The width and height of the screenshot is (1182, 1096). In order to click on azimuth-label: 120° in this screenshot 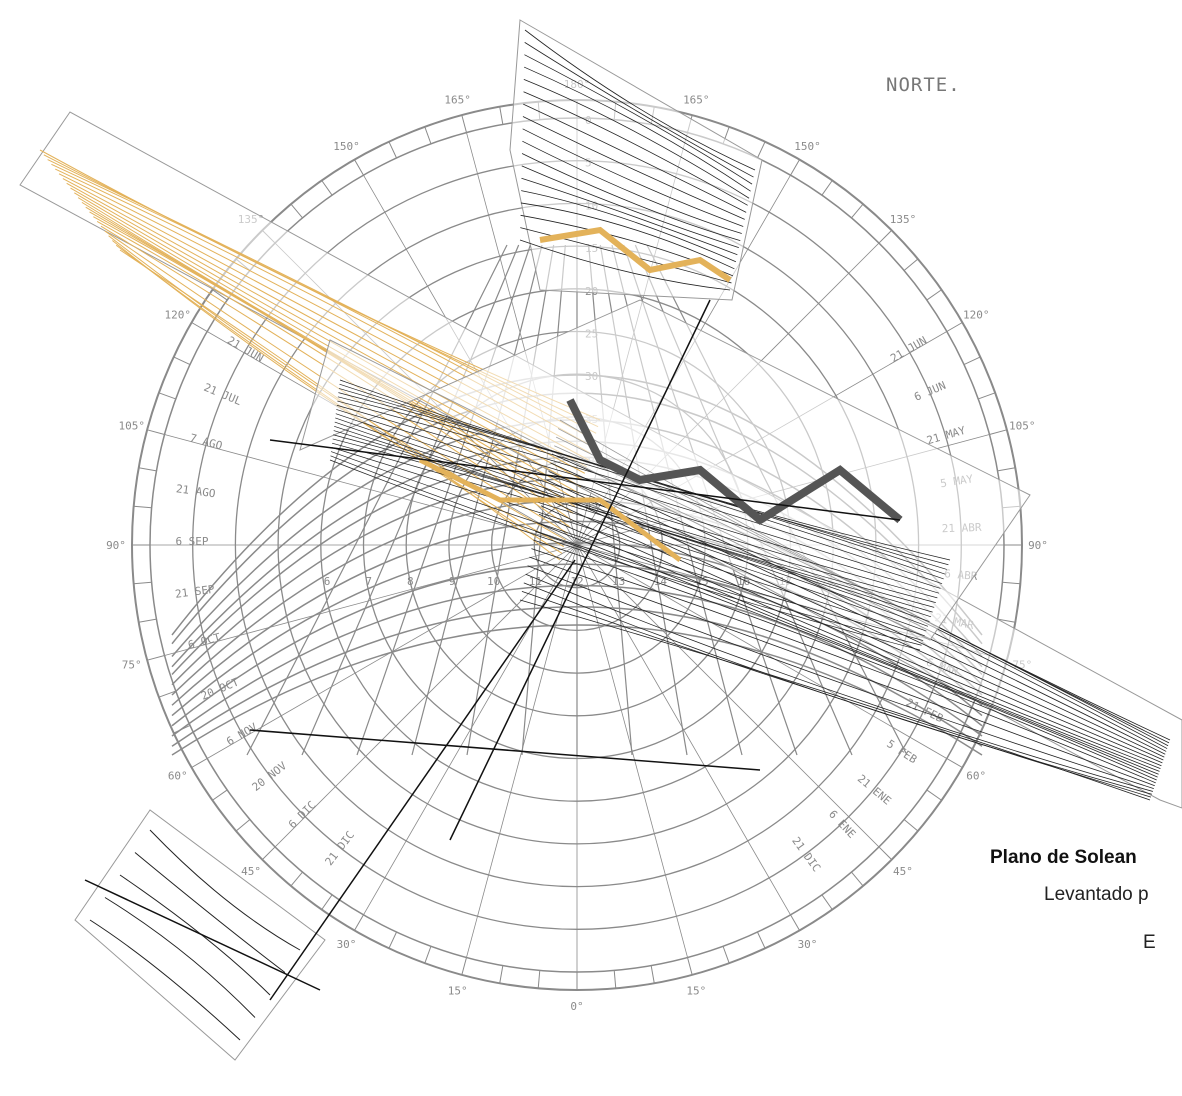, I will do `click(178, 315)`.